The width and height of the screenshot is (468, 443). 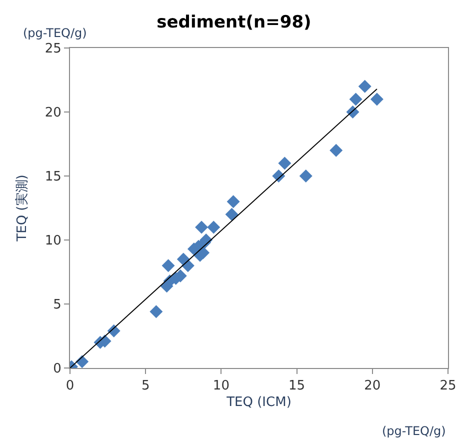 I want to click on y-tick-label: 0, so click(x=57, y=369).